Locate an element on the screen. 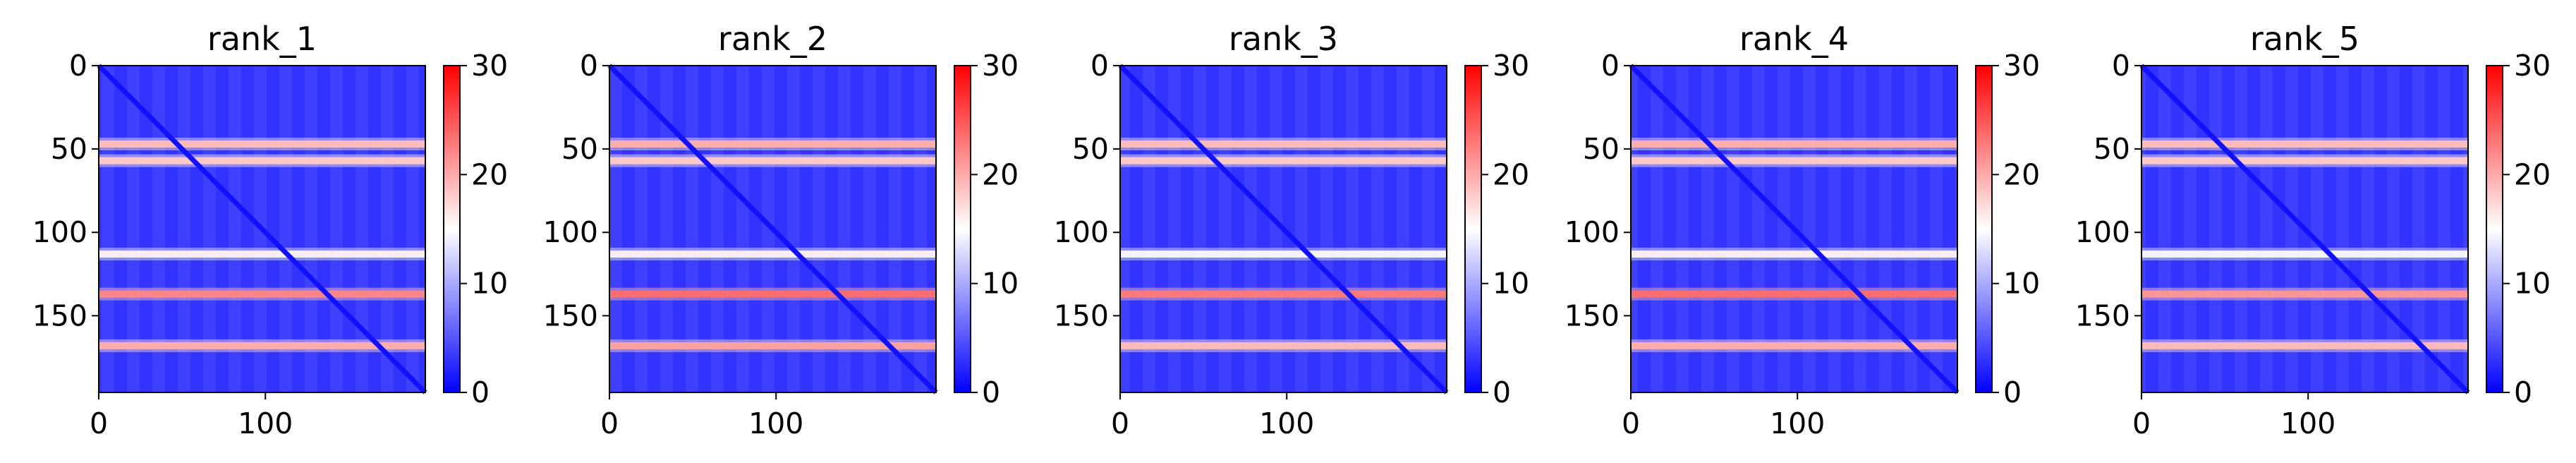 This screenshot has width=2576, height=463. panel-title: rank_2 is located at coordinates (772, 39).